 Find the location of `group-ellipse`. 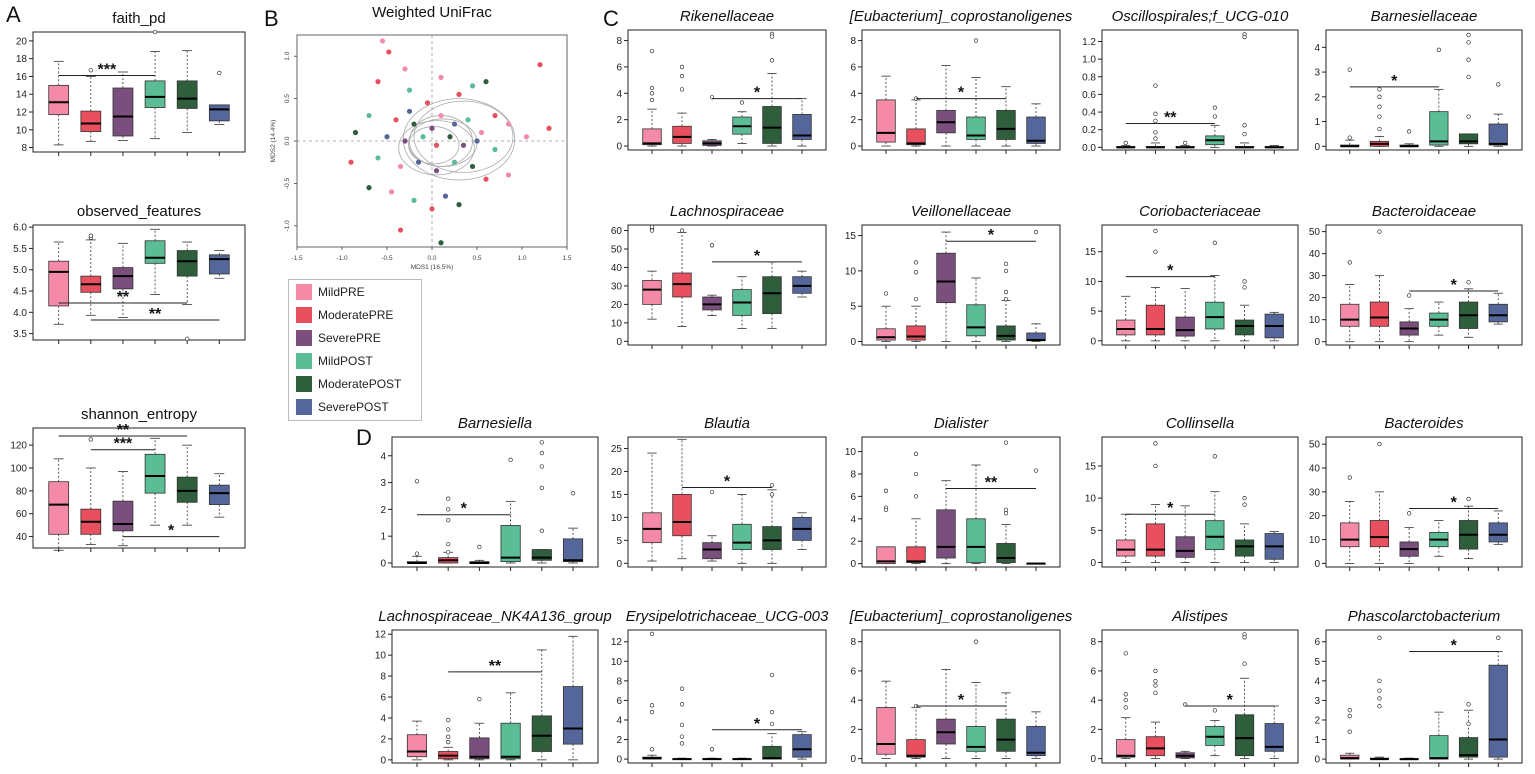

group-ellipse is located at coordinates (443, 142).